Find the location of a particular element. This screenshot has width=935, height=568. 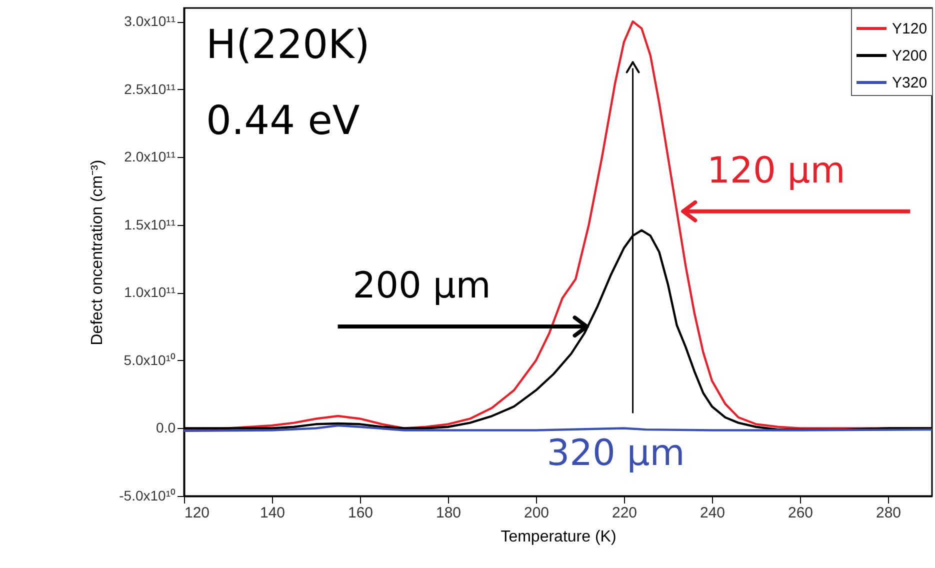

legend-label: Y200 is located at coordinates (910, 56).